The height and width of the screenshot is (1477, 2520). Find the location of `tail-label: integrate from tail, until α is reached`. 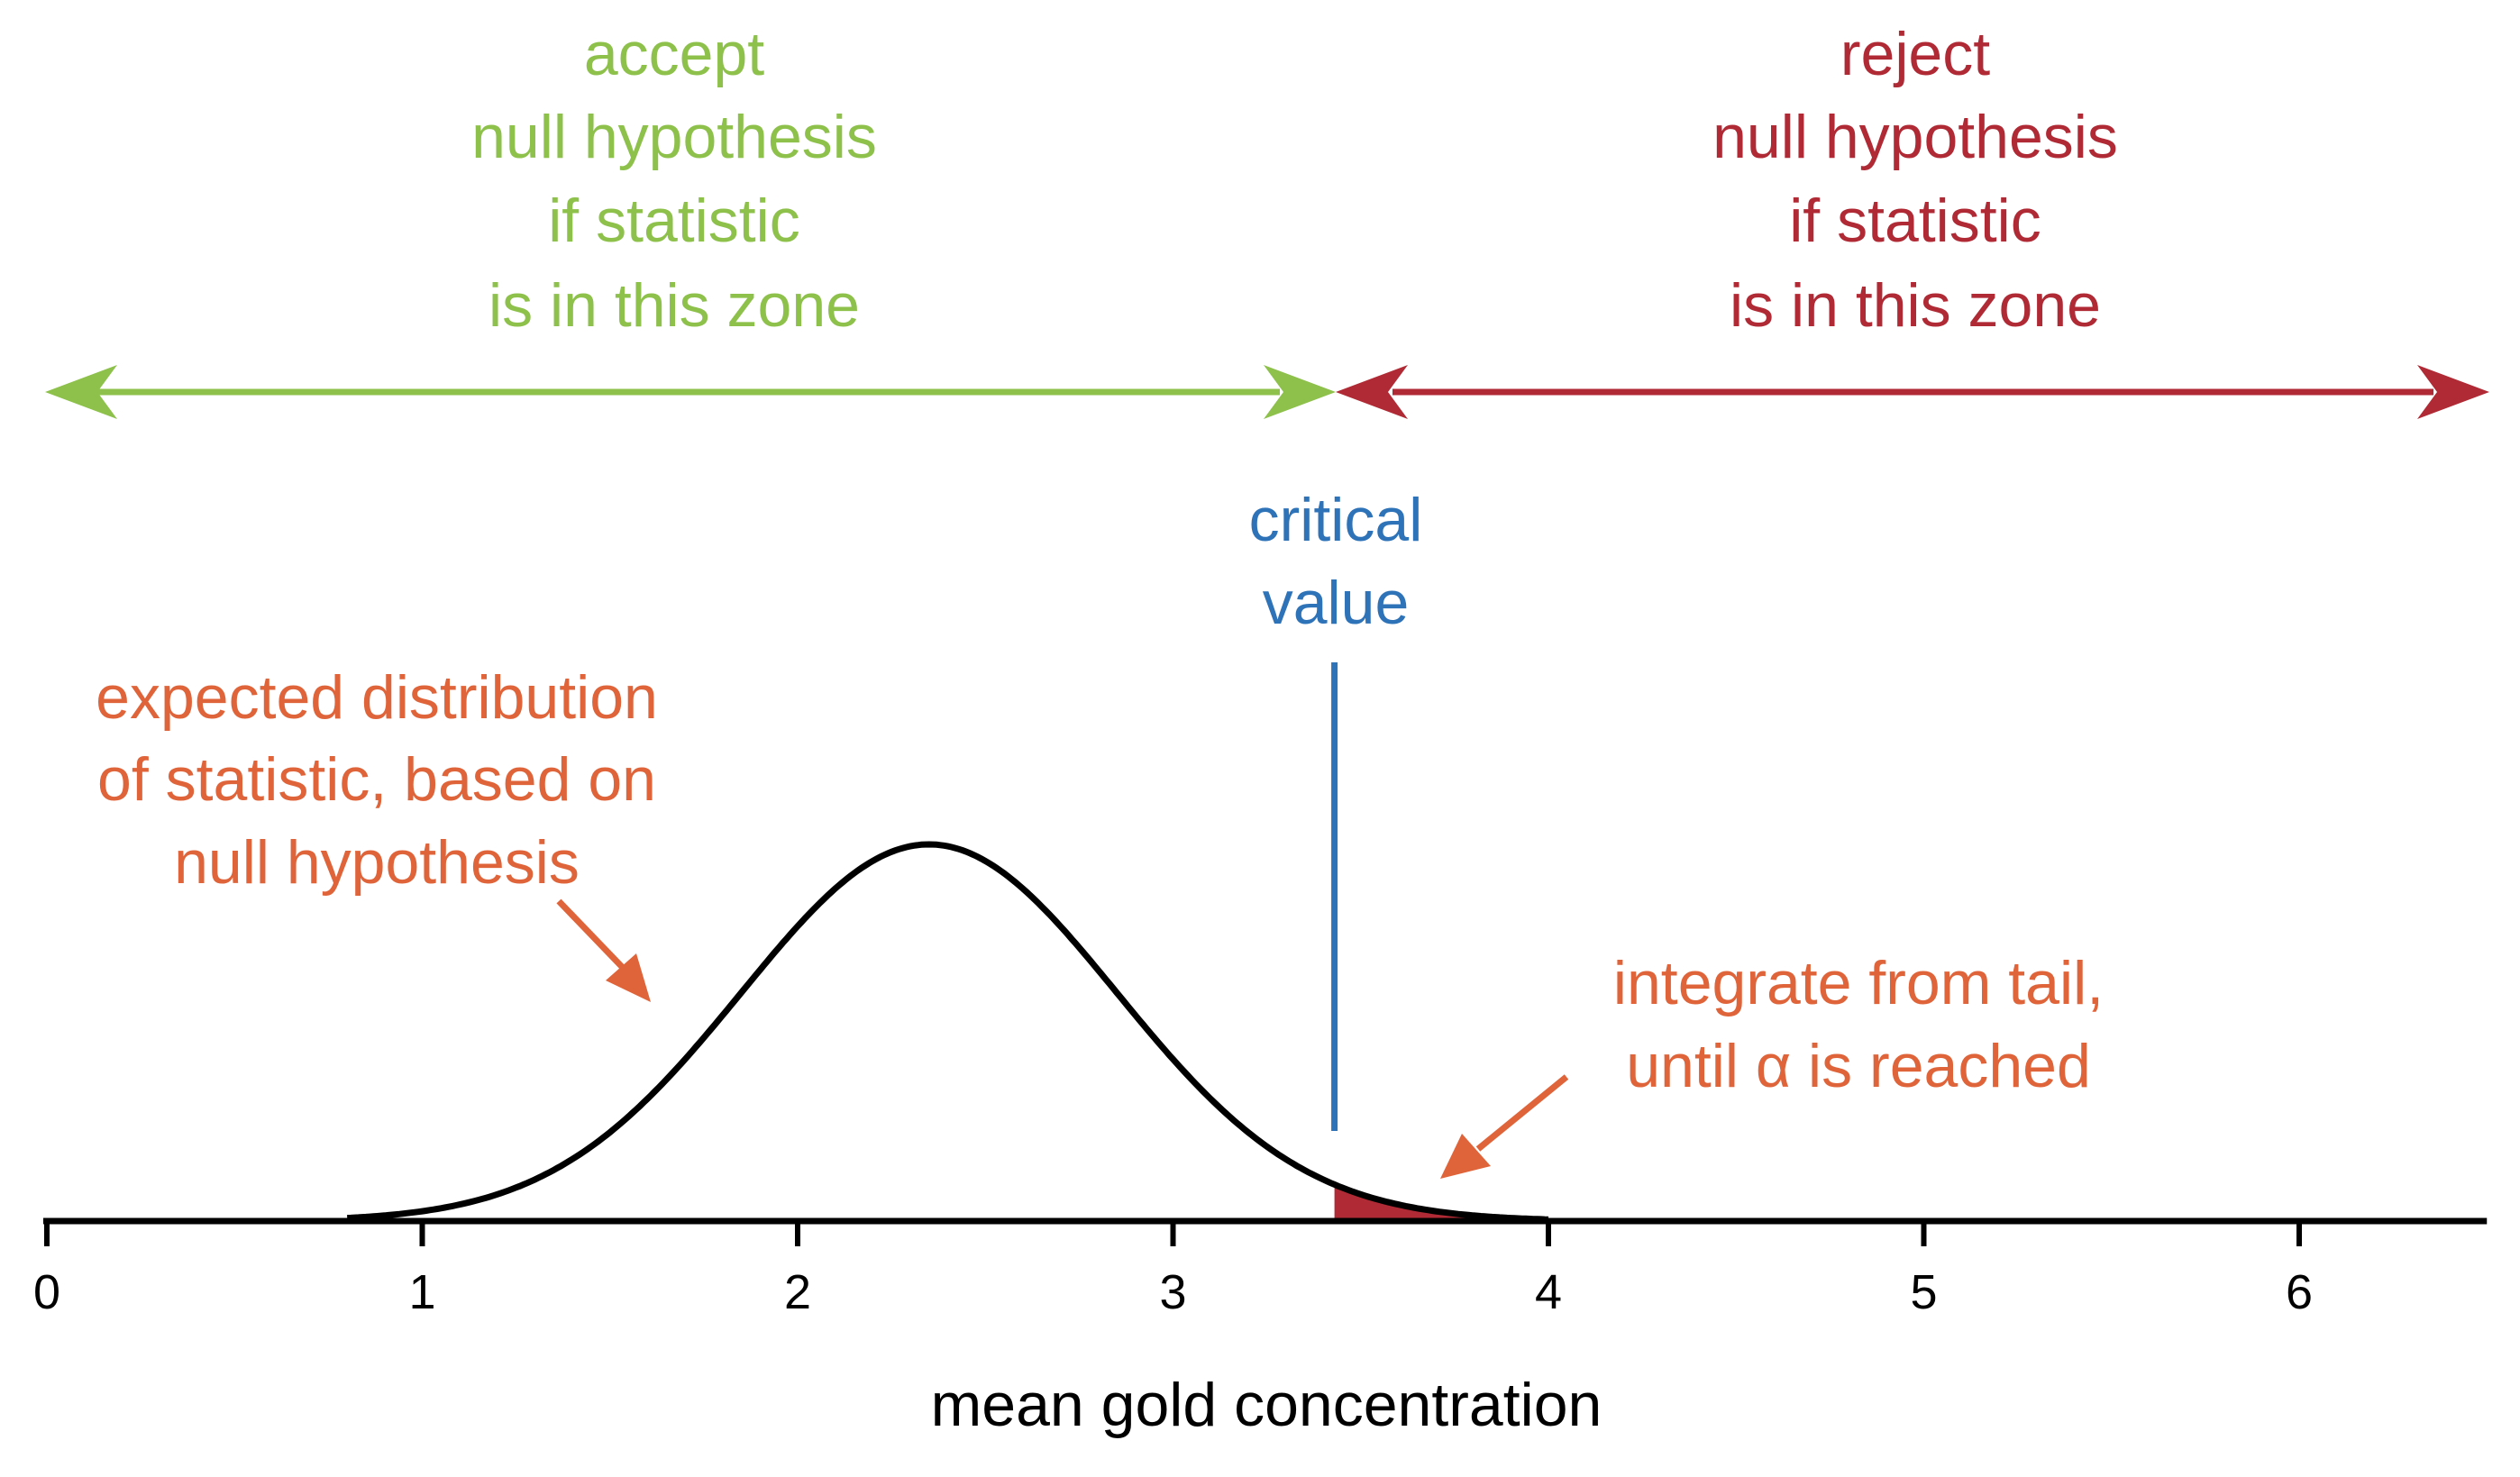

tail-label: integrate from tail, until α is reached is located at coordinates (1859, 1024).